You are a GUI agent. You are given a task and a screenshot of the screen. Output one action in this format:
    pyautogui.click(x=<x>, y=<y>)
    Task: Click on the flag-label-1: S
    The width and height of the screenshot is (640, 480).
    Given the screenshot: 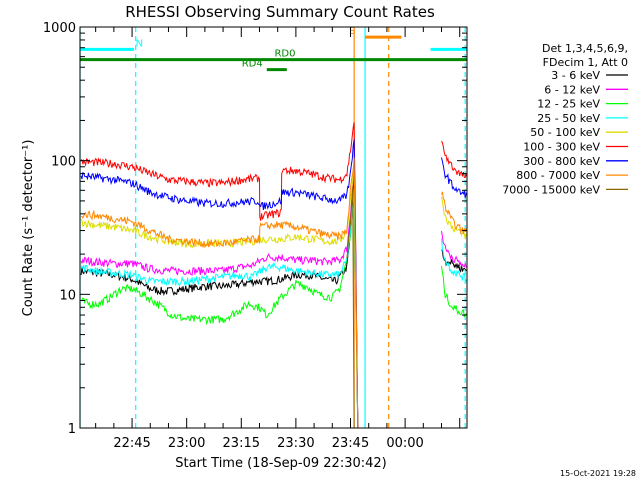 What is the action you would take?
    pyautogui.click(x=352, y=31)
    